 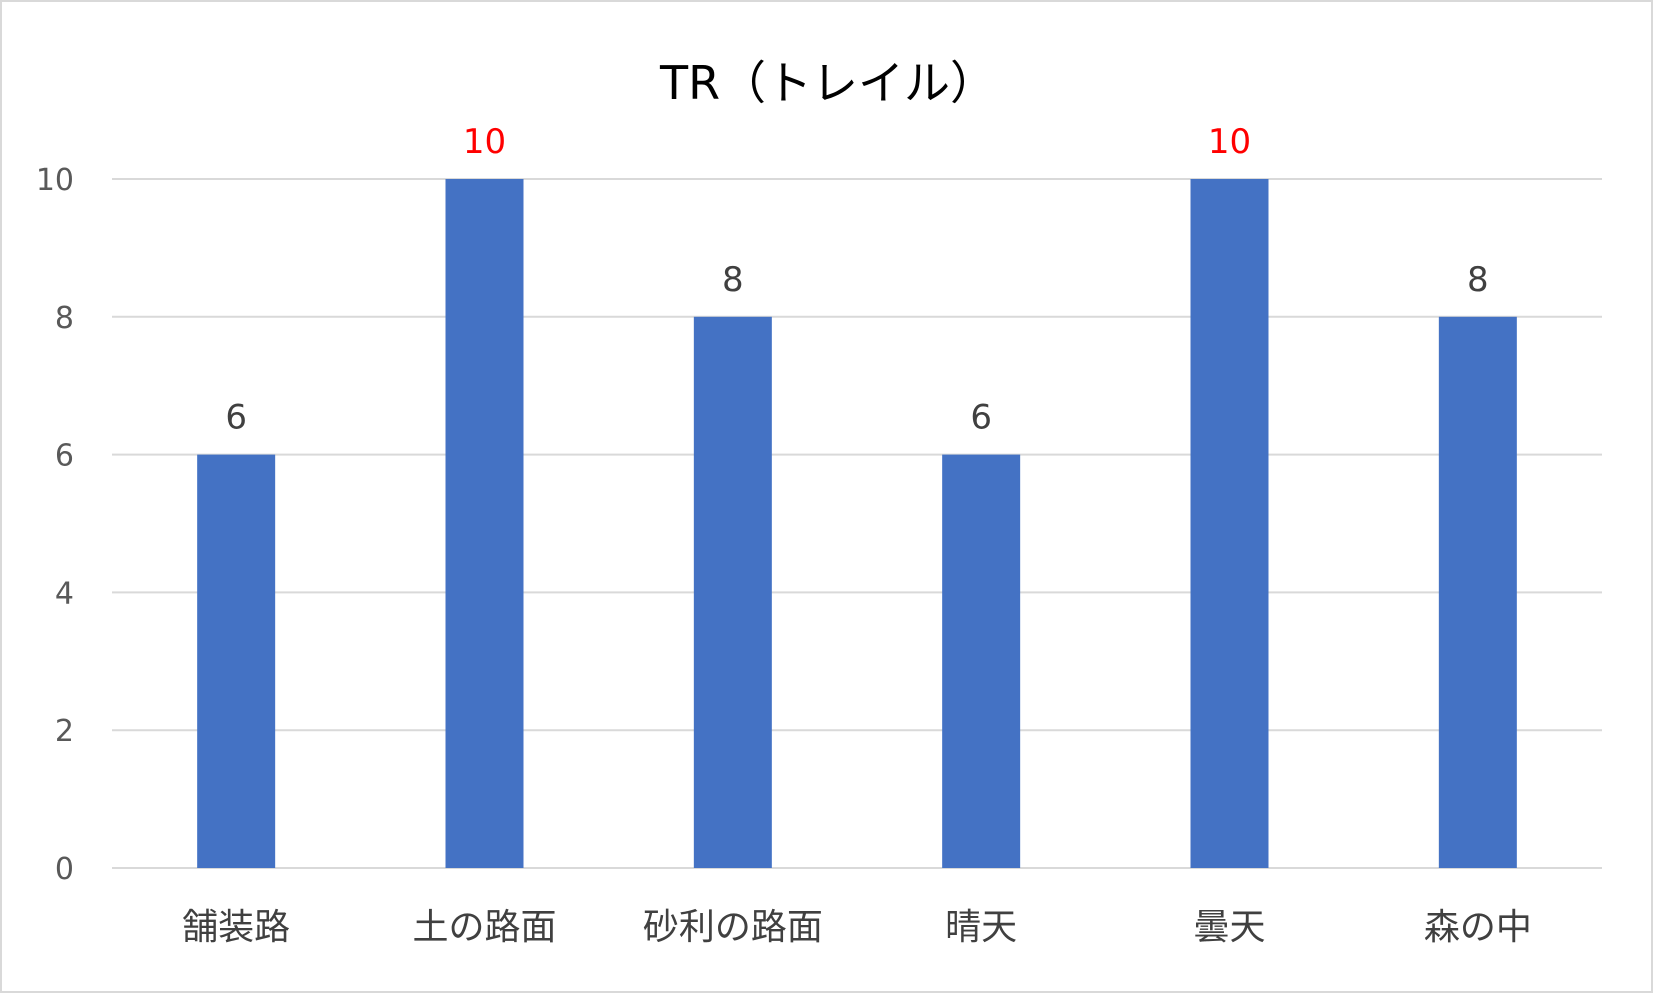 What do you see at coordinates (64, 593) in the screenshot?
I see `y-tick-label: 4` at bounding box center [64, 593].